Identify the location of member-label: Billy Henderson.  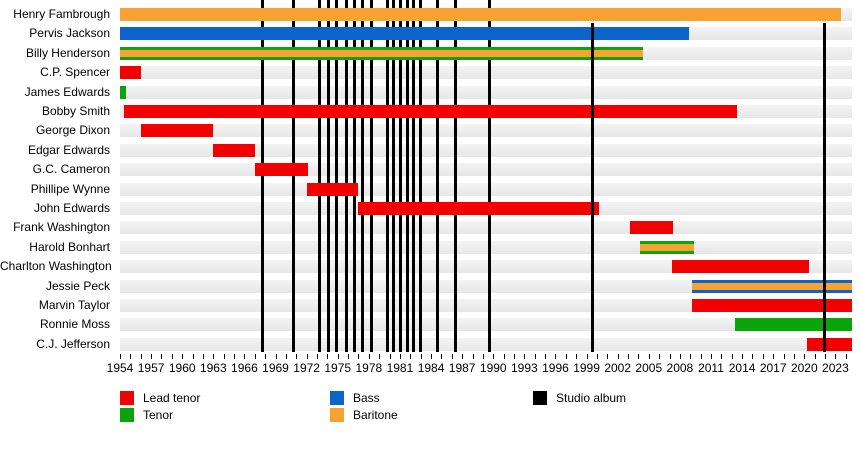
(67, 52).